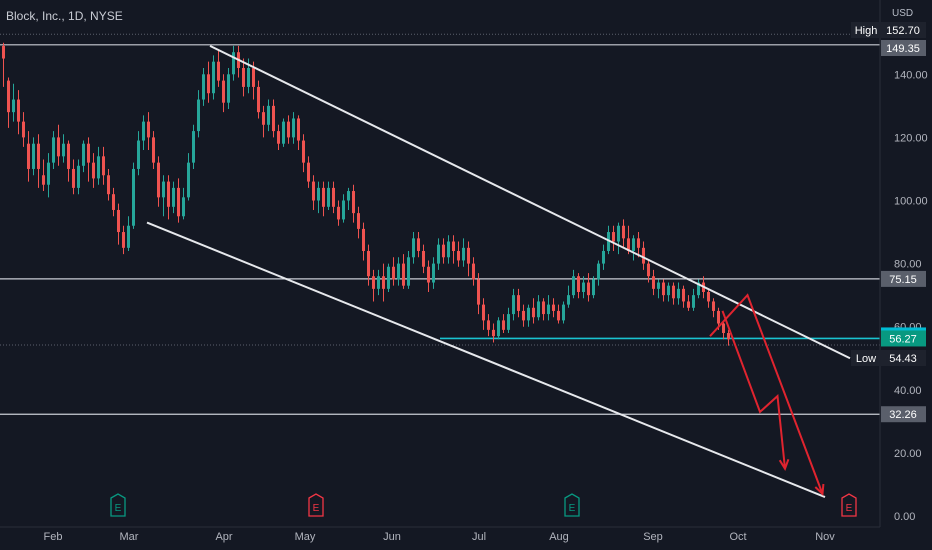 The height and width of the screenshot is (550, 932). I want to click on price-level-tag, so click(866, 30).